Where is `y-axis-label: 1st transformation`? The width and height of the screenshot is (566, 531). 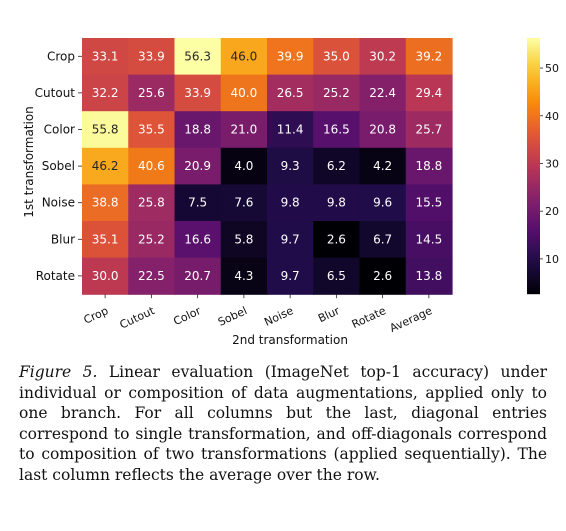 y-axis-label: 1st transformation is located at coordinates (29, 162).